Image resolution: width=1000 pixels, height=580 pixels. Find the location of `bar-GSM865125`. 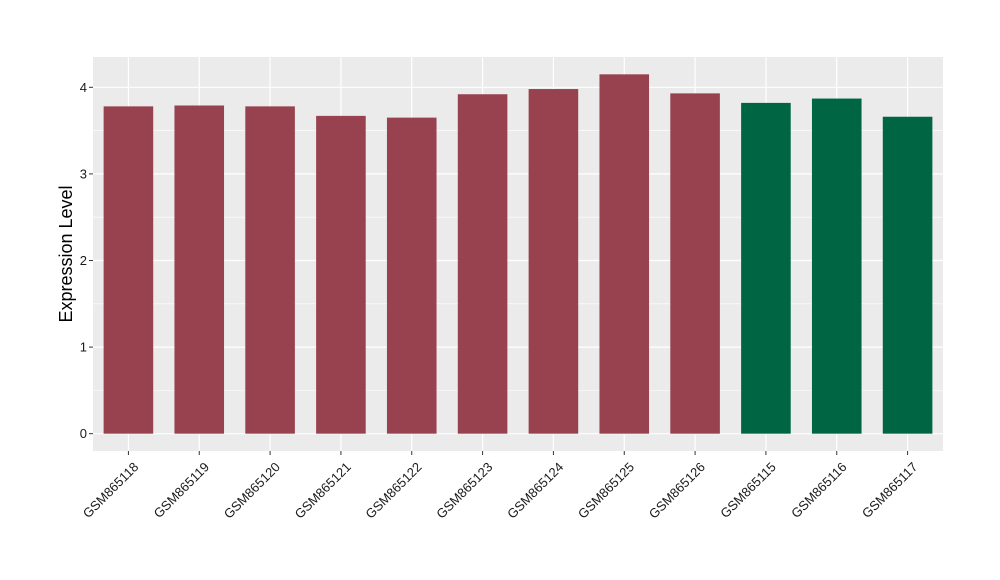

bar-GSM865125 is located at coordinates (624, 254).